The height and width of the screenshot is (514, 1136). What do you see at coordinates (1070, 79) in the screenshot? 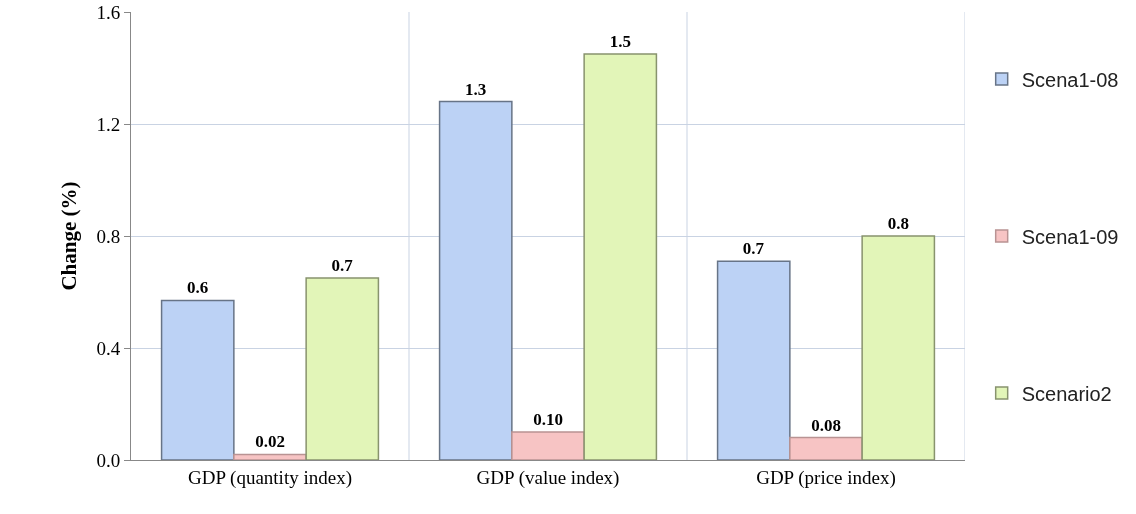
I see `legend-label: Scena1-08` at bounding box center [1070, 79].